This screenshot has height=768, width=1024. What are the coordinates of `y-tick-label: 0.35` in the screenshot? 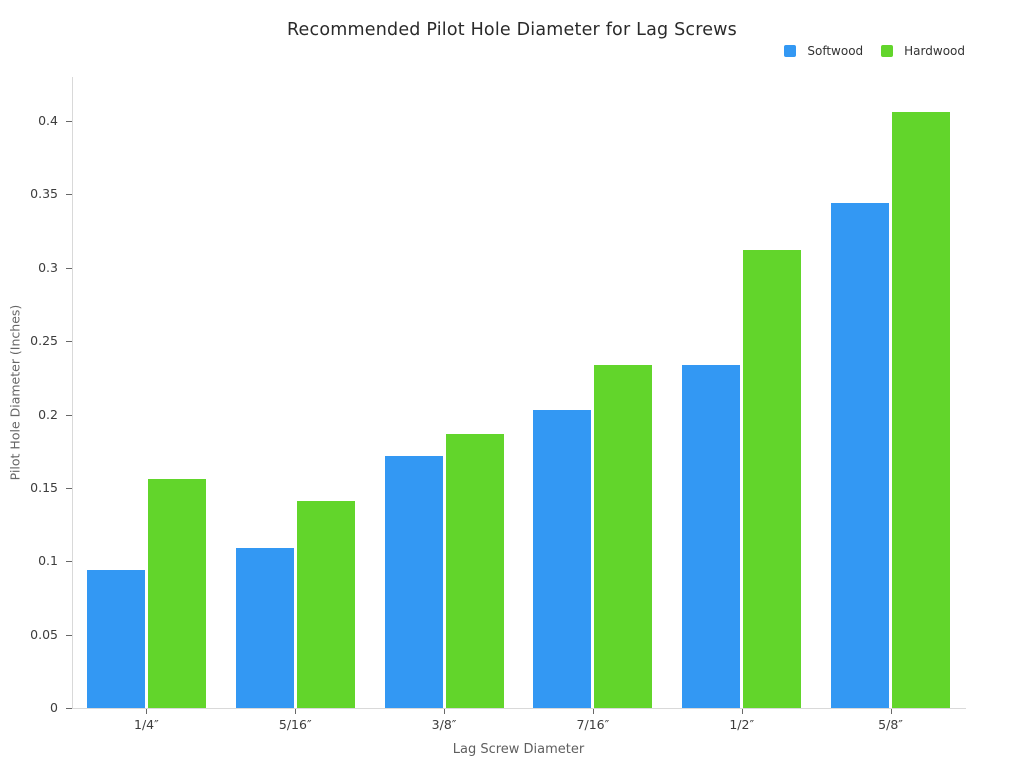 It's located at (44, 194).